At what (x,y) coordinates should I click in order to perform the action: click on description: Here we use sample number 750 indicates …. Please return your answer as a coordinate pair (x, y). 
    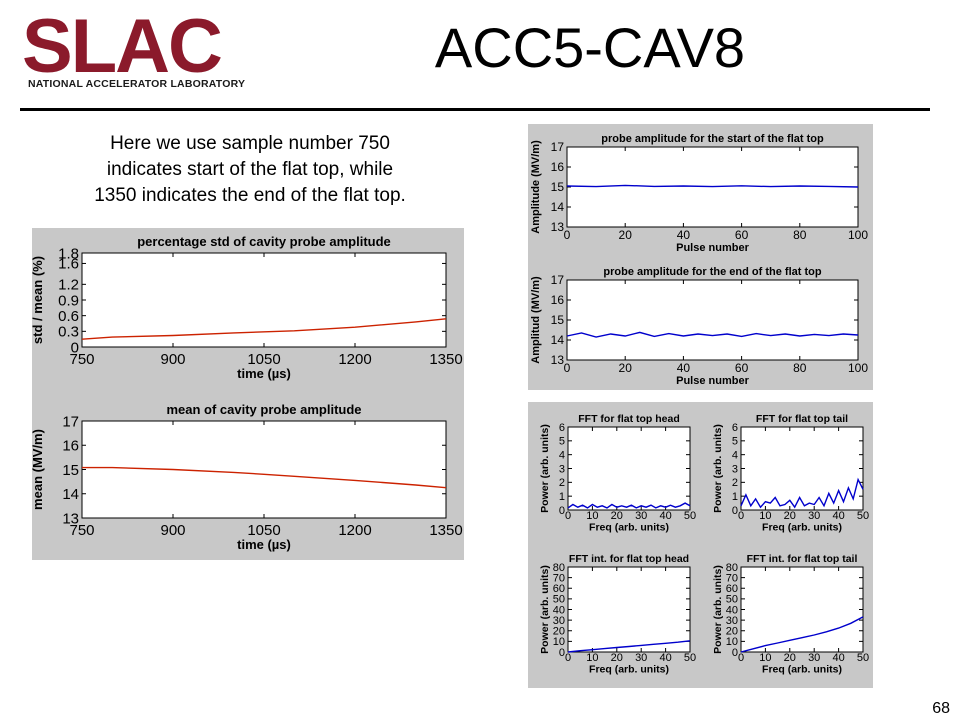
    Looking at the image, I should click on (250, 170).